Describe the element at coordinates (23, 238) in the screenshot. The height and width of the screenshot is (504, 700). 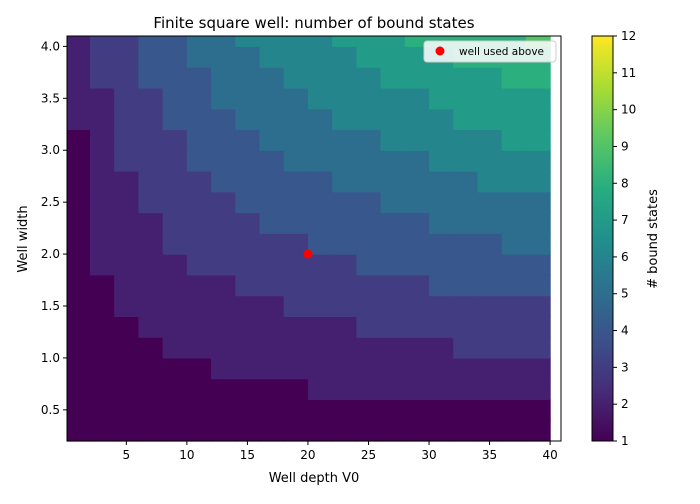
I see `y-axis-label: Well width` at that location.